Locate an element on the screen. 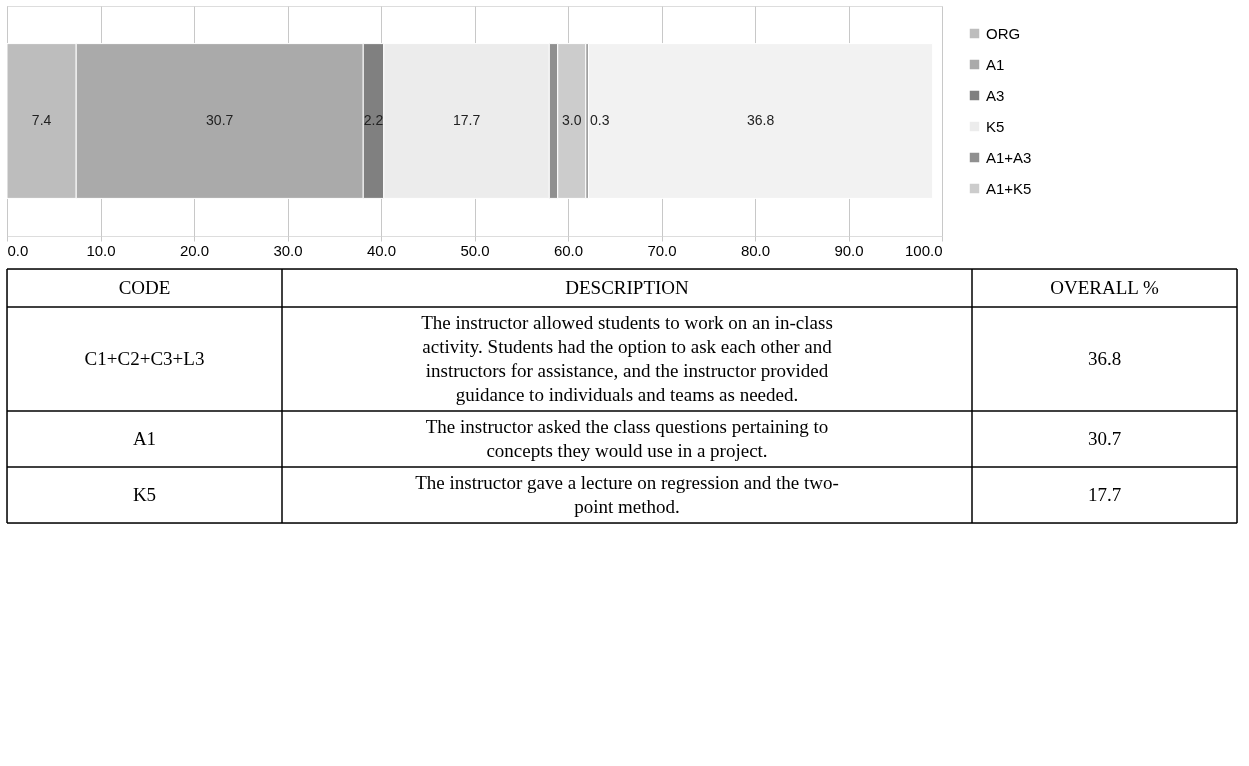  text: CODE is located at coordinates (144, 287).